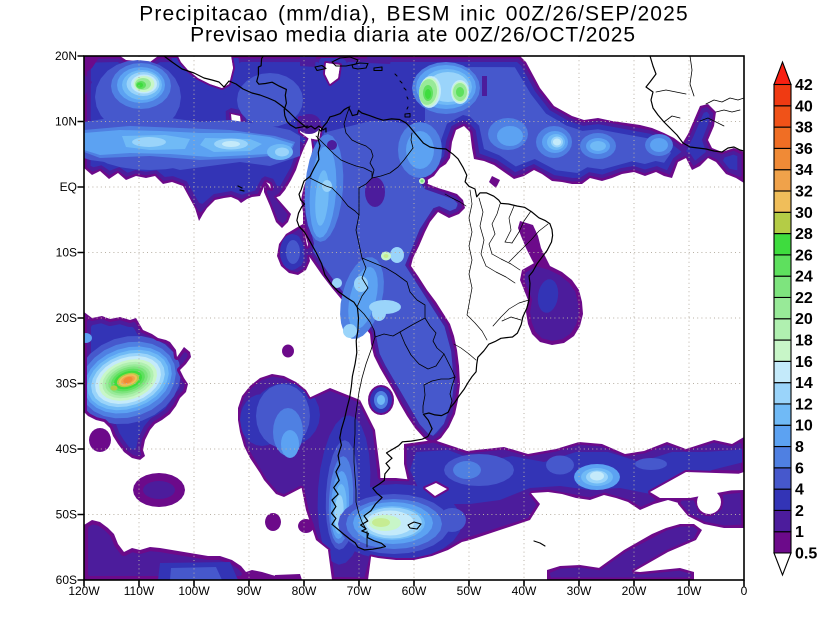 The image size is (825, 642). Describe the element at coordinates (804, 149) in the screenshot. I see `svg-text: 36` at that location.